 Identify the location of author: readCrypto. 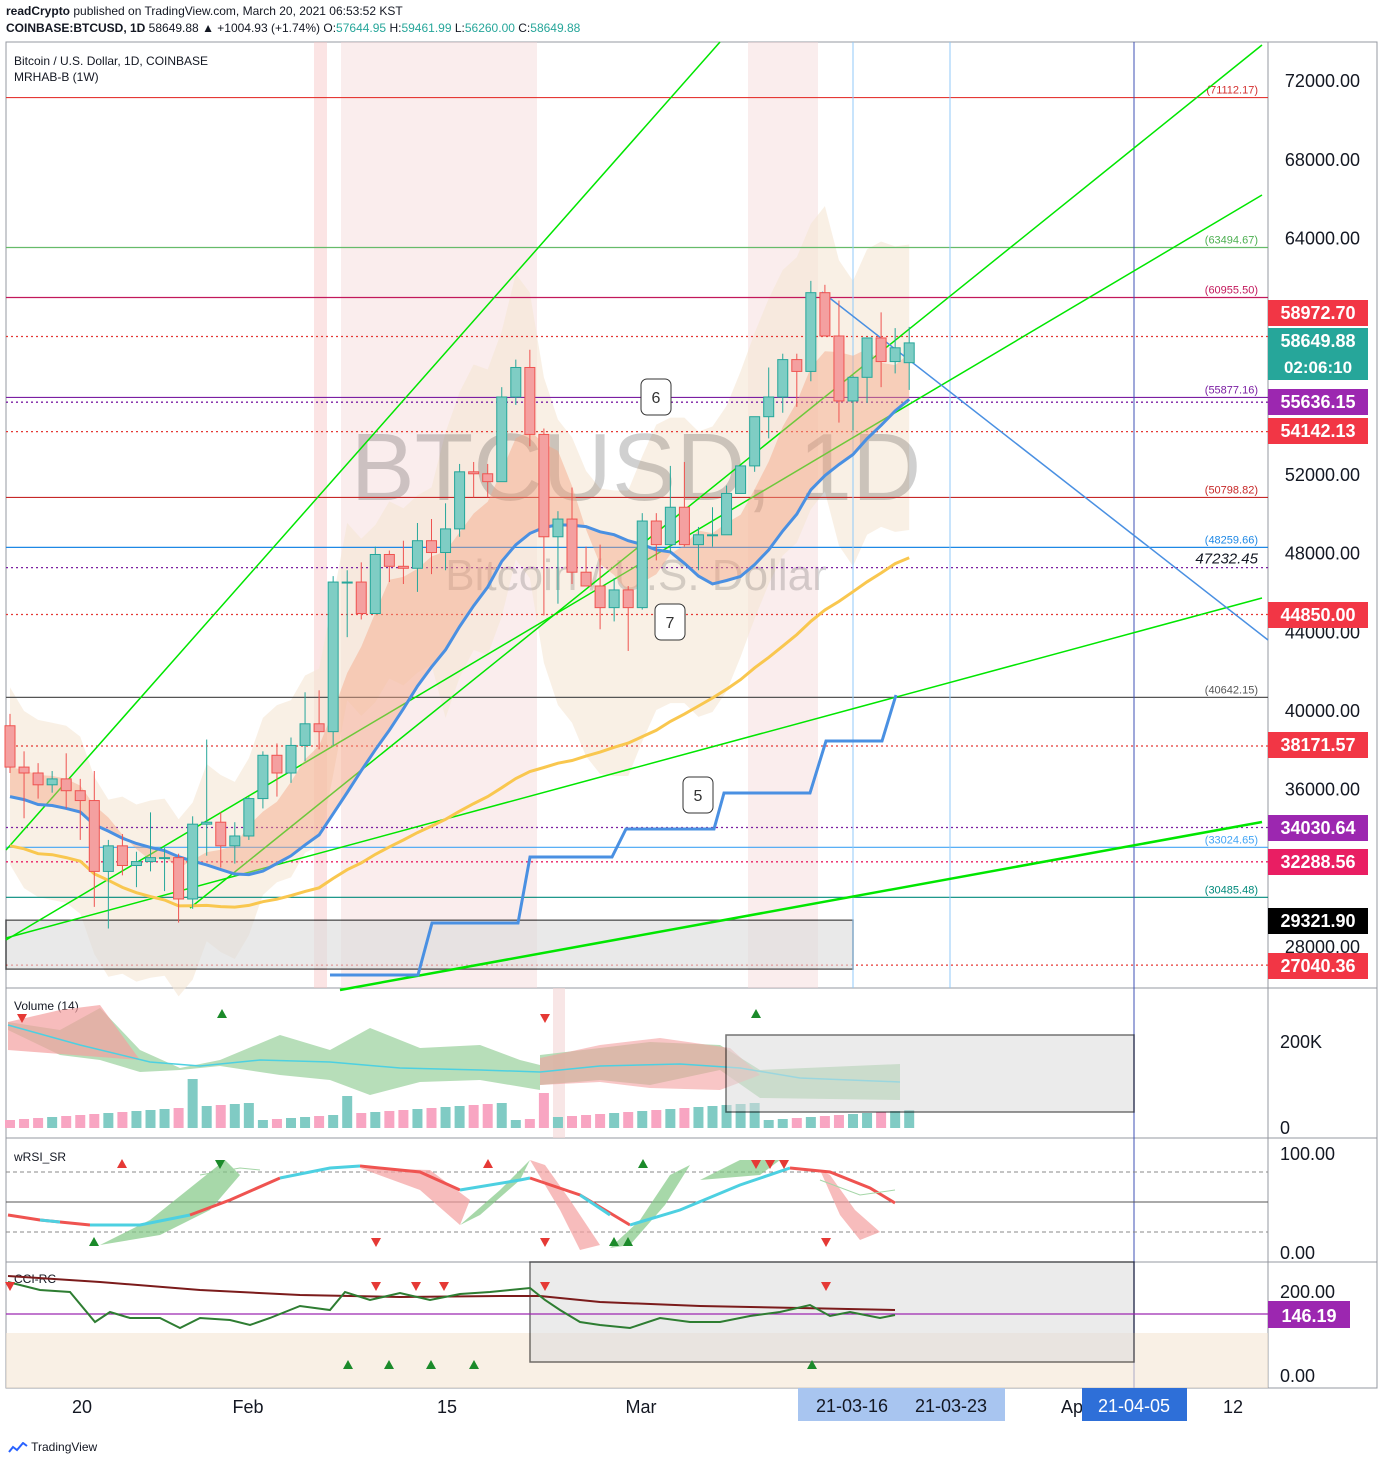
(38, 11).